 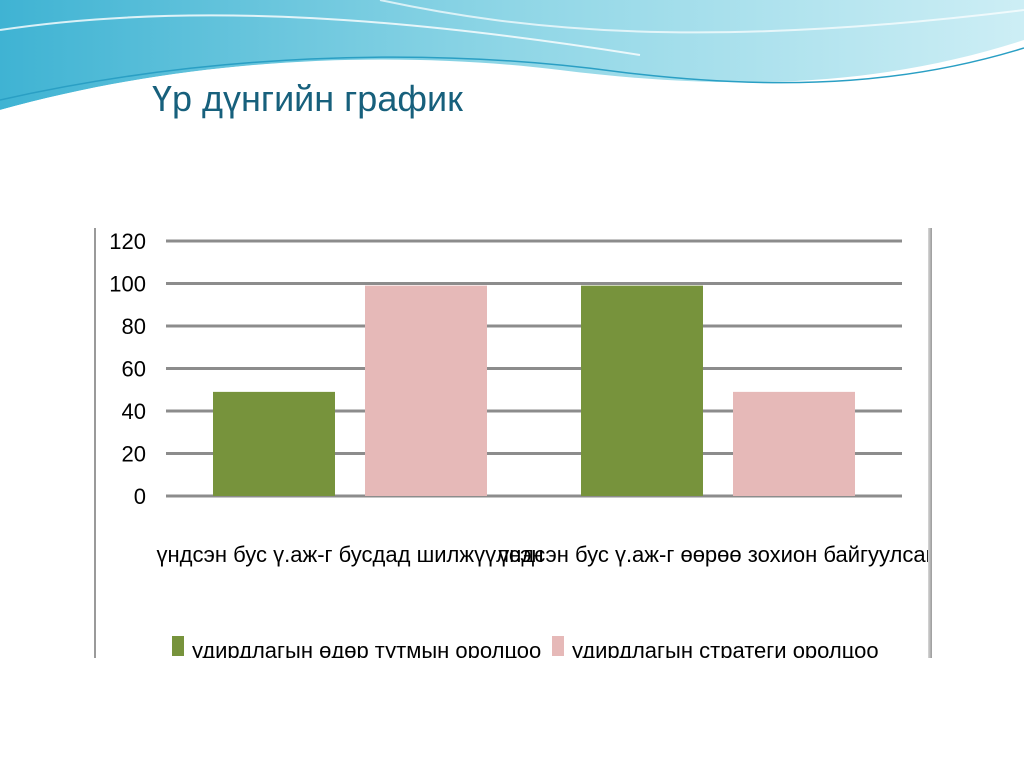 I want to click on x-category-label: үндсэн бус ү.аж-г бусдад шилжүүлсэн, so click(x=349, y=554).